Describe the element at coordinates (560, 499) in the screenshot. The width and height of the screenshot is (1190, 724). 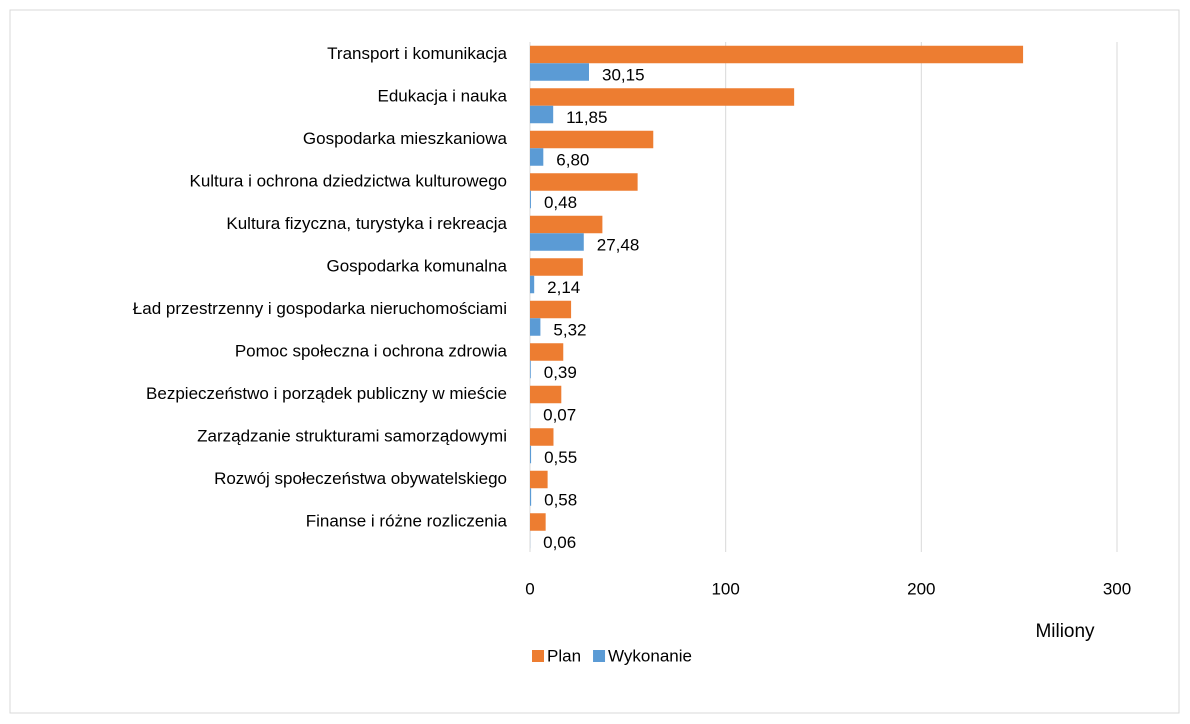
I see `data-label: 0,58` at that location.